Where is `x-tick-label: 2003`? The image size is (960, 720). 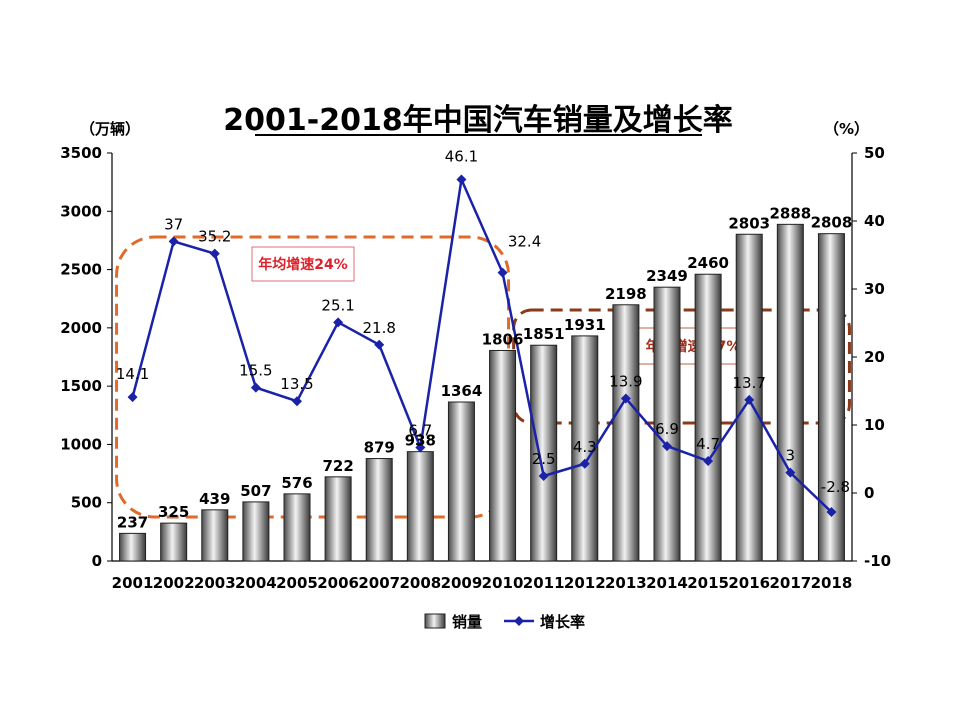 x-tick-label: 2003 is located at coordinates (215, 583).